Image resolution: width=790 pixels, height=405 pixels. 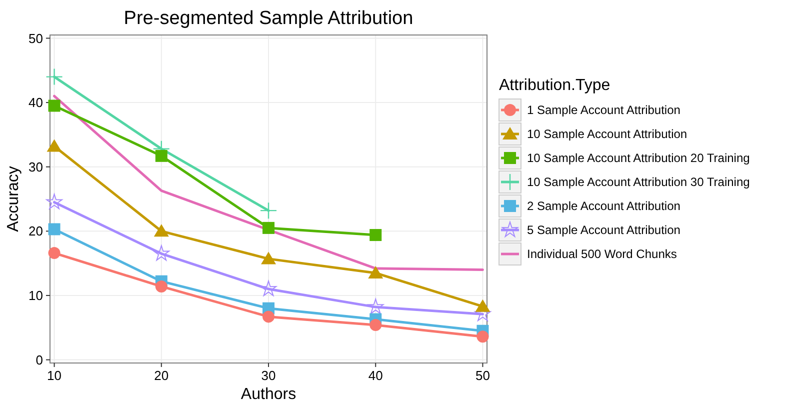 I want to click on y-axis-title: Accuracy, so click(x=13, y=199).